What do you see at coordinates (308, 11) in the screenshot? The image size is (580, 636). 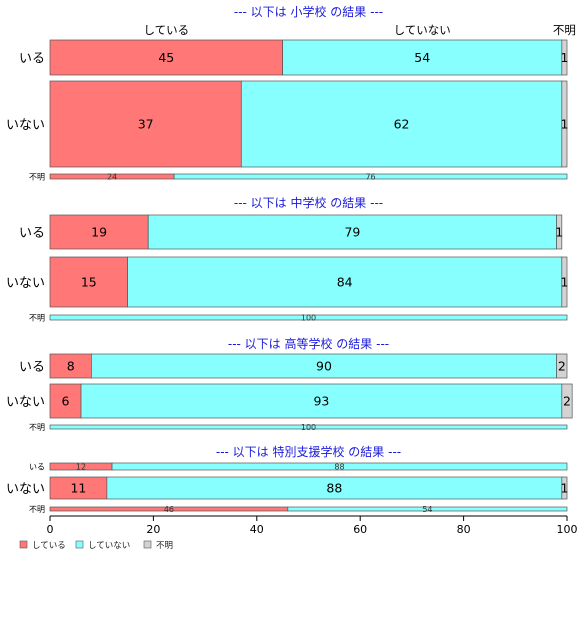 I see `panel-title-1: --- 以下は 小学校 の結果 ---` at bounding box center [308, 11].